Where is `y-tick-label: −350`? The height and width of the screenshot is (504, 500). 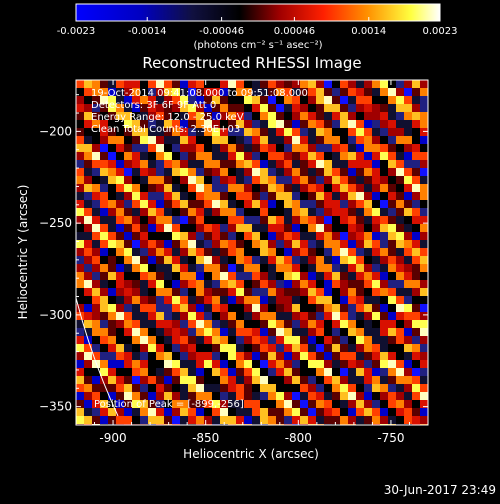 y-tick-label: −350 is located at coordinates (55, 407).